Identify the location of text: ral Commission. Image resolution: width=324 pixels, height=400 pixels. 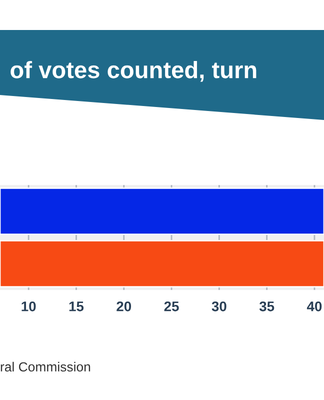
(45, 367).